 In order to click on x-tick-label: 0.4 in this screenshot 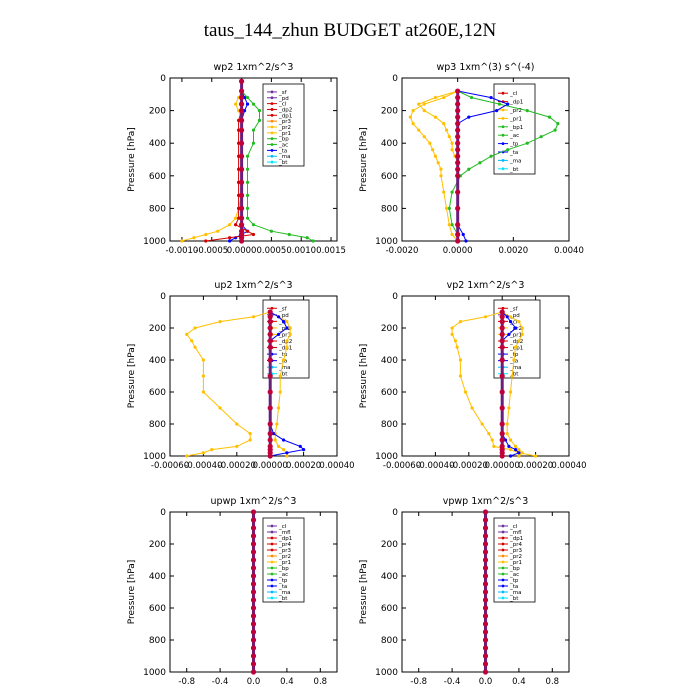, I will do `click(519, 682)`.